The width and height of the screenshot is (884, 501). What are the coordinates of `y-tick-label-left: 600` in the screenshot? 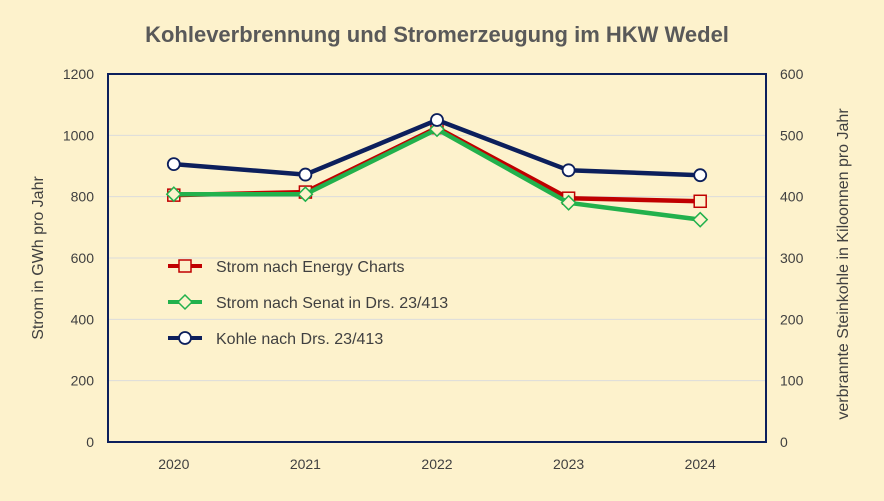 It's located at (83, 258).